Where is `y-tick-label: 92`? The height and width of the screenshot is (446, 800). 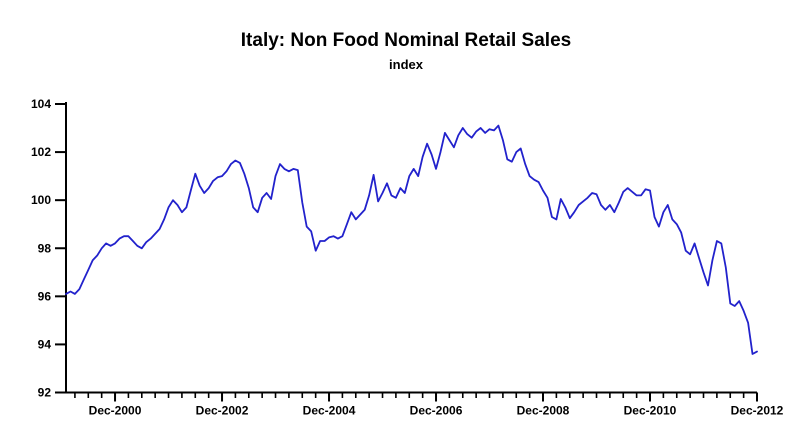 y-tick-label: 92 is located at coordinates (45, 393).